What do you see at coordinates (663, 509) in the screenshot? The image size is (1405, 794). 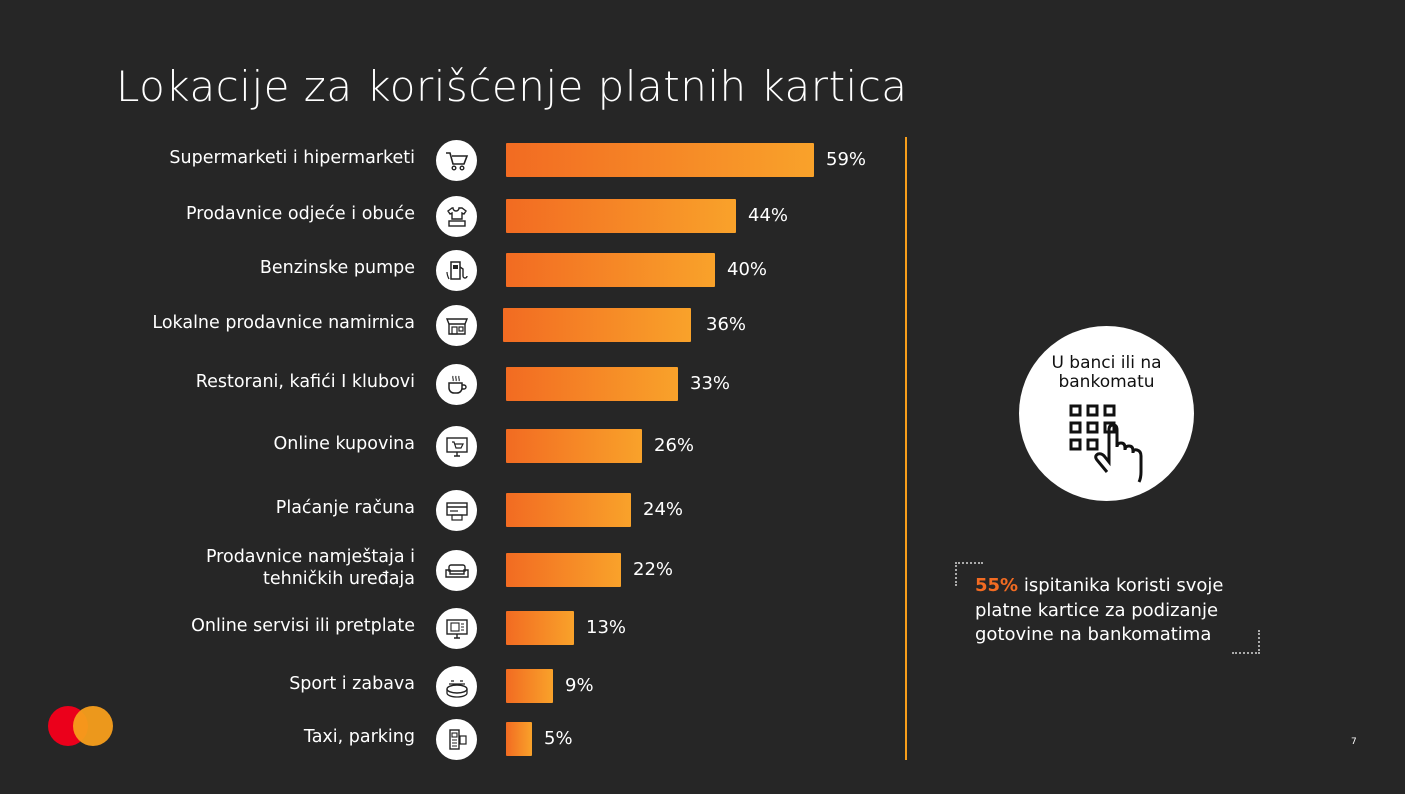 I see `value-label: 24%` at bounding box center [663, 509].